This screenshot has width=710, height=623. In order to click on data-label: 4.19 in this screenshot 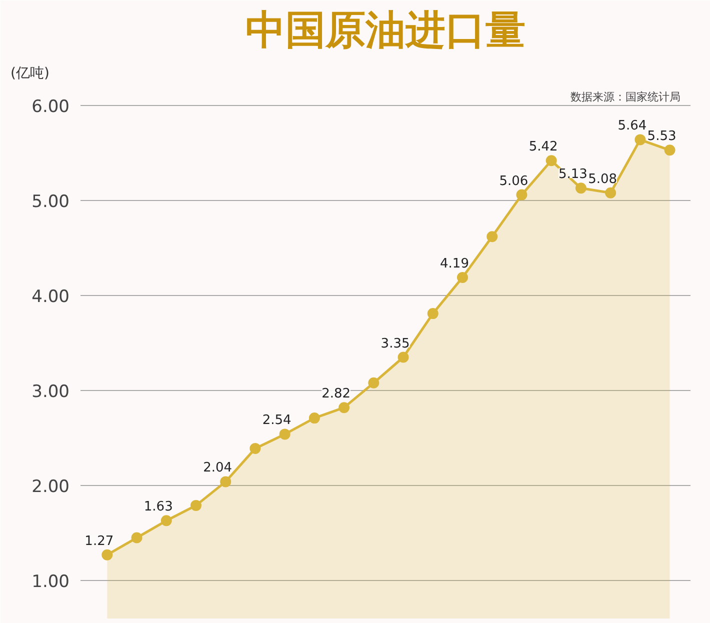, I will do `click(454, 264)`.